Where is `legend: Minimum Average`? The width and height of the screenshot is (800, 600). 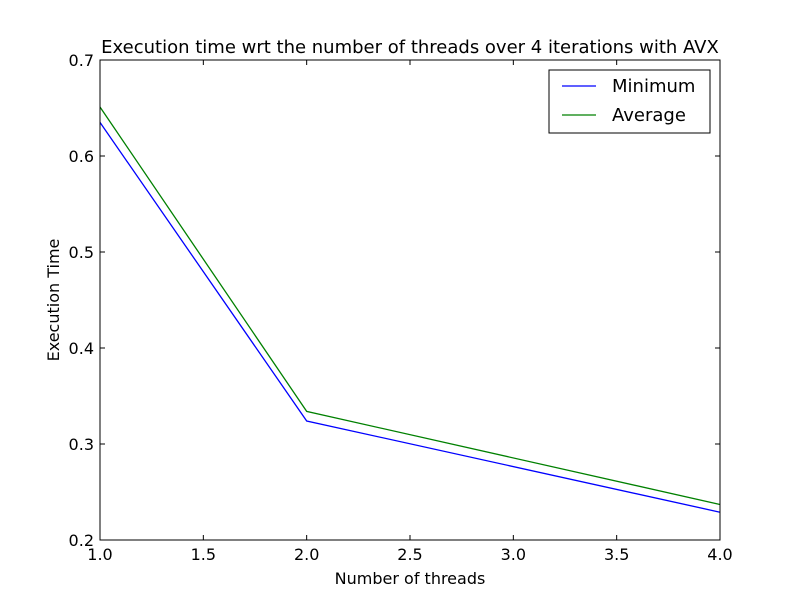 legend: Minimum Average is located at coordinates (629, 101).